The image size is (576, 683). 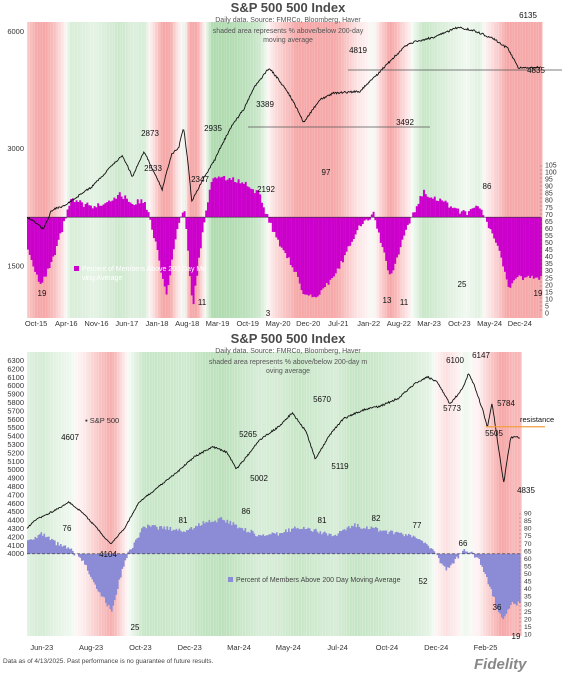 What do you see at coordinates (429, 323) in the screenshot?
I see `x-tick-label: Mar-23` at bounding box center [429, 323].